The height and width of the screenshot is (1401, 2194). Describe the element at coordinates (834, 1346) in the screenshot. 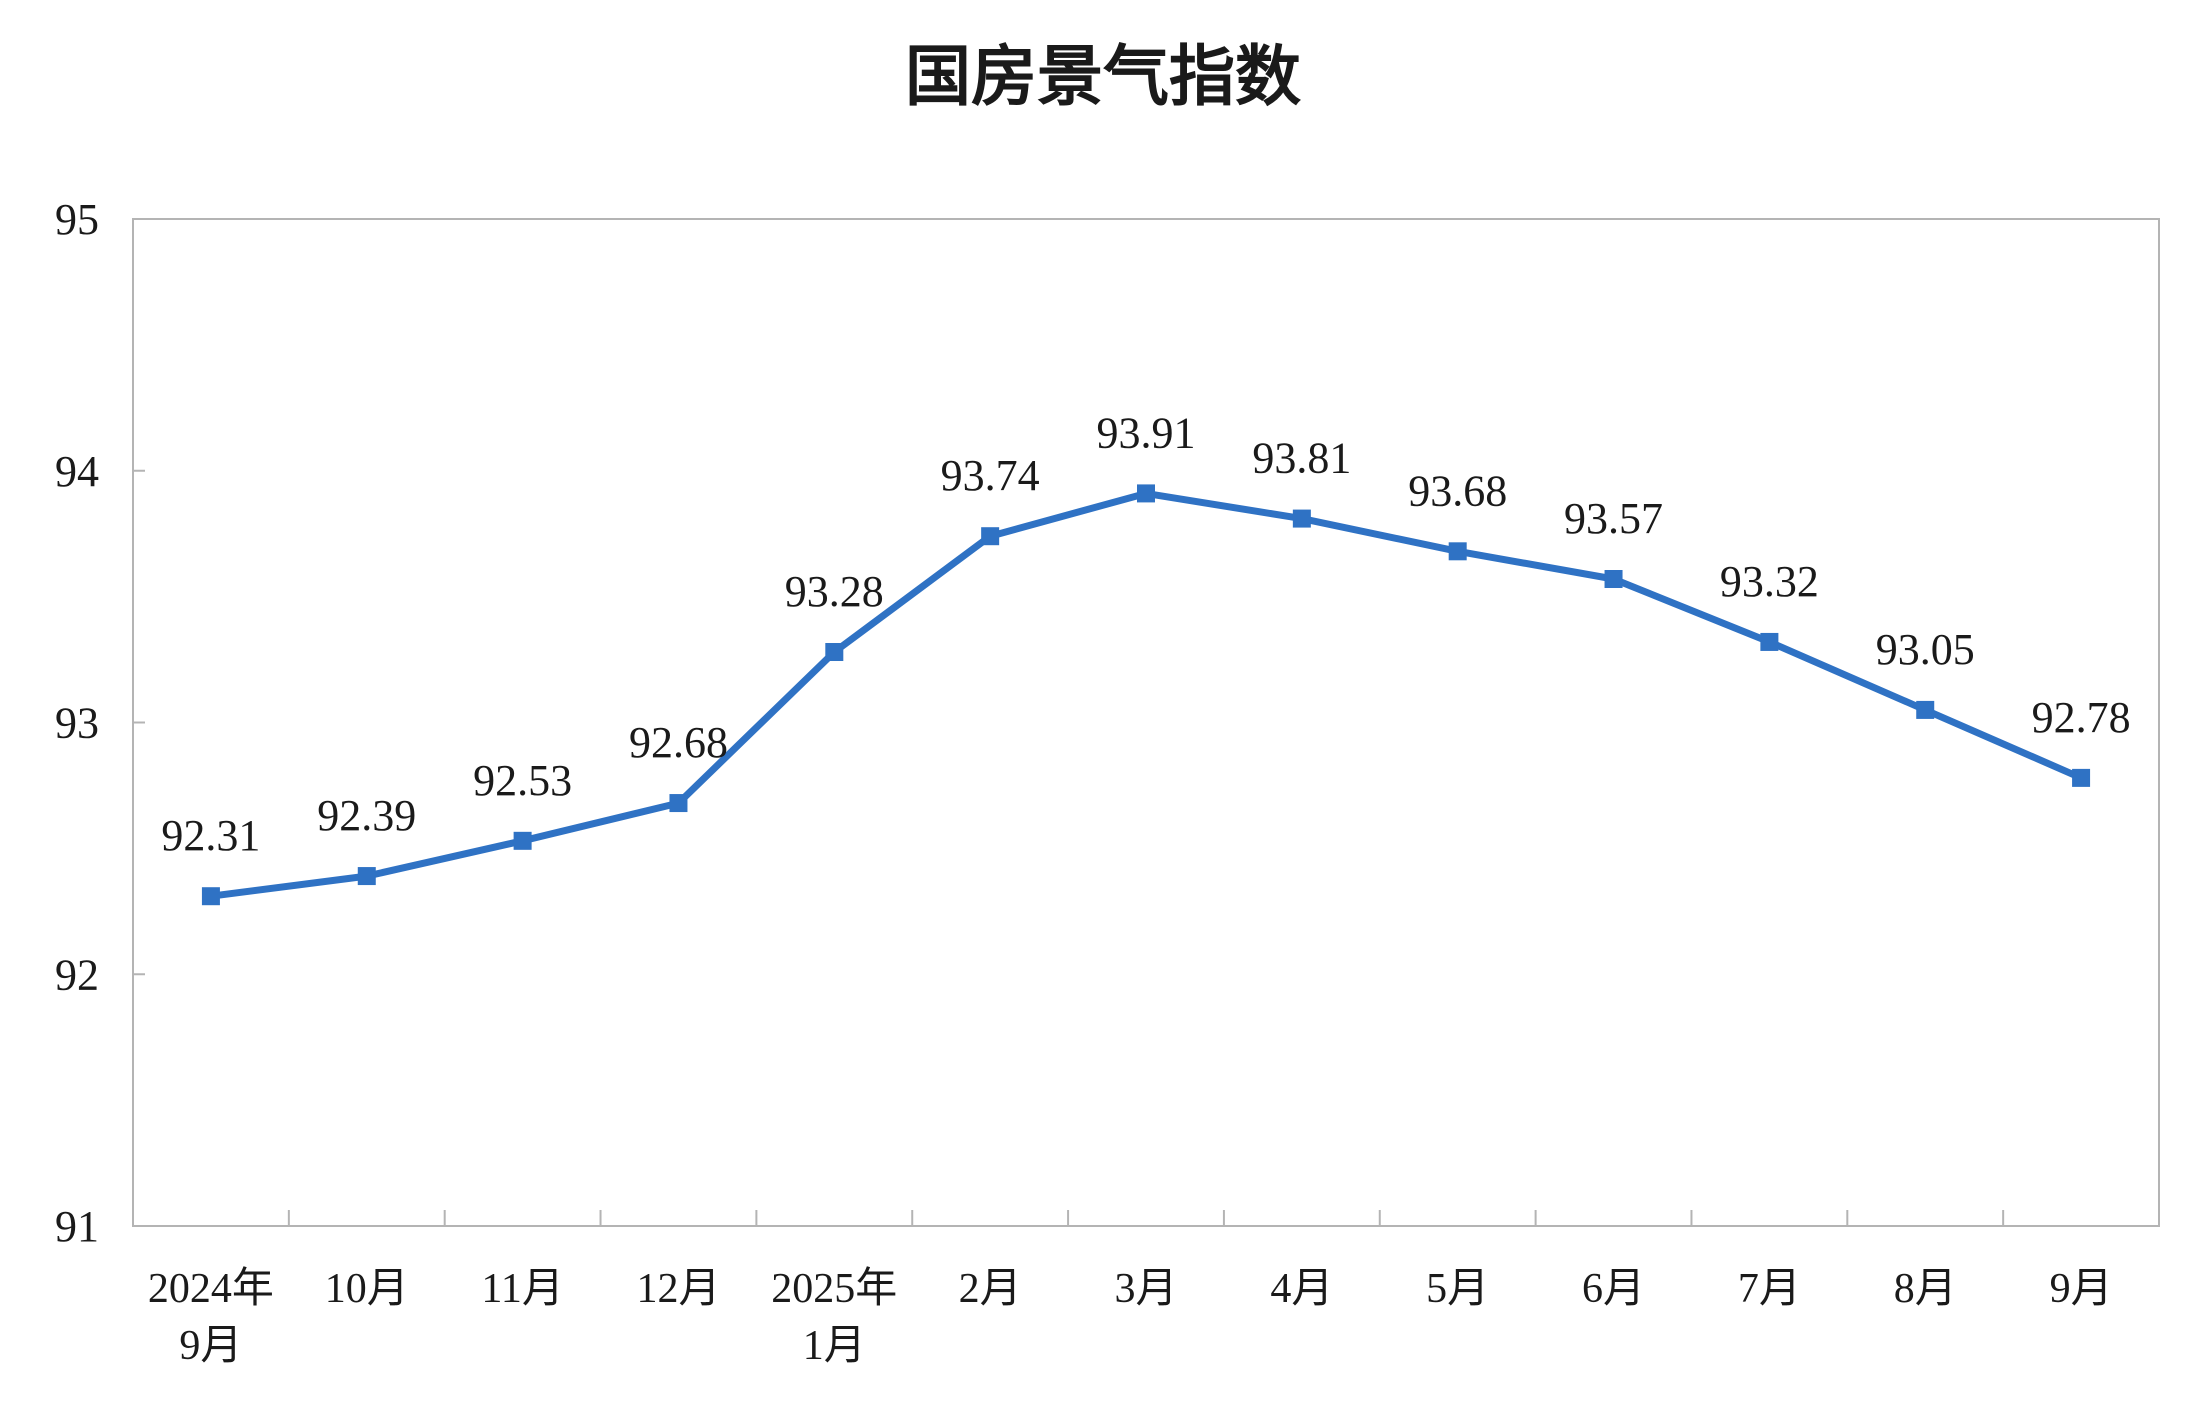

I see `x-tick-label: 1月` at that location.